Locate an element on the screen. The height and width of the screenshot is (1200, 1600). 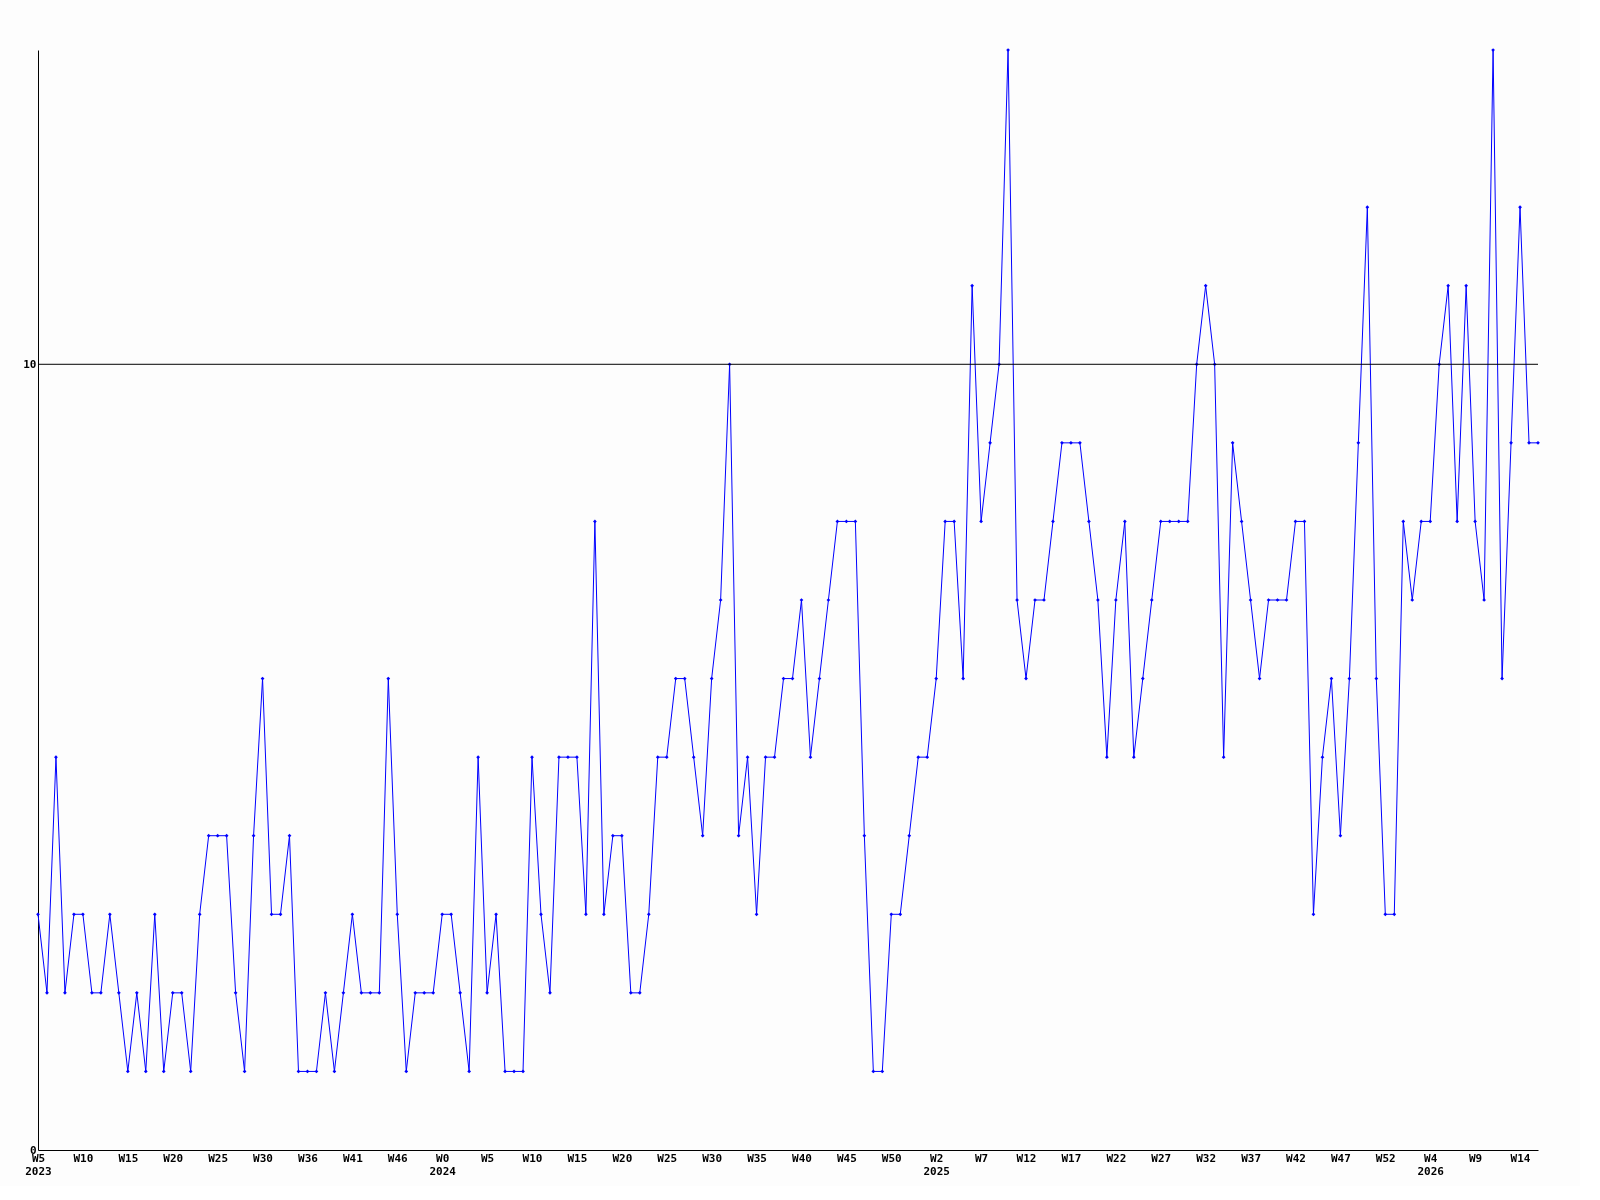
x-tick-label: W5 is located at coordinates (487, 1158).